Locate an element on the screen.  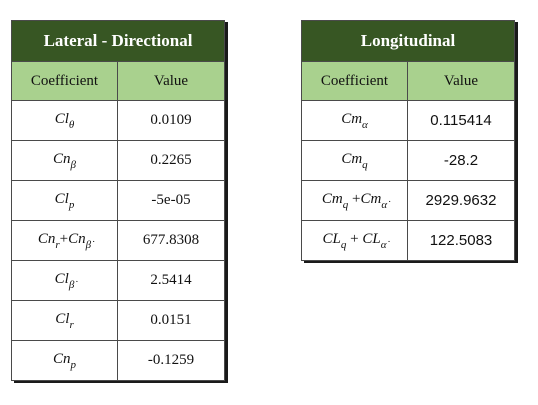
coefficient-cell: Cnβ is located at coordinates (64, 160).